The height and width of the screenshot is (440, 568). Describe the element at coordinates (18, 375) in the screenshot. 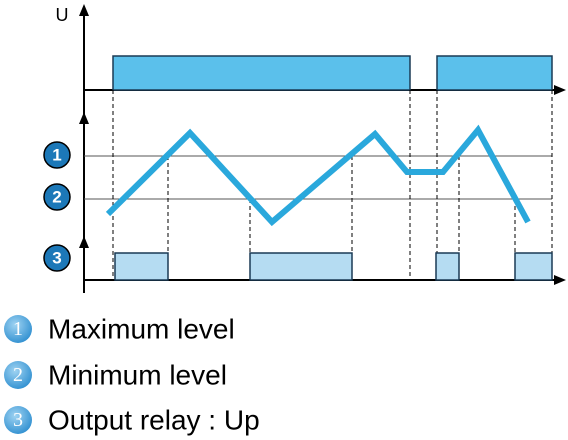

I see `legend-number: 2` at that location.